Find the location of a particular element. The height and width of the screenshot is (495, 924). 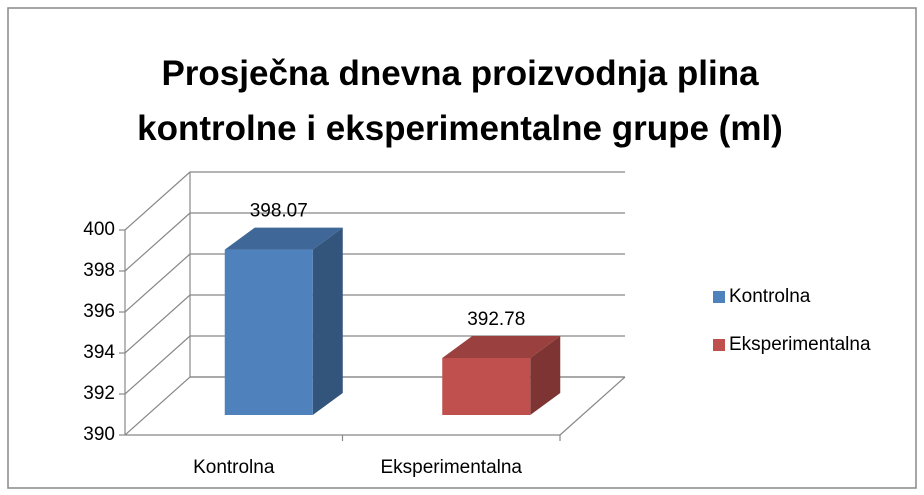

y-tick-label: 390 is located at coordinates (99, 434).